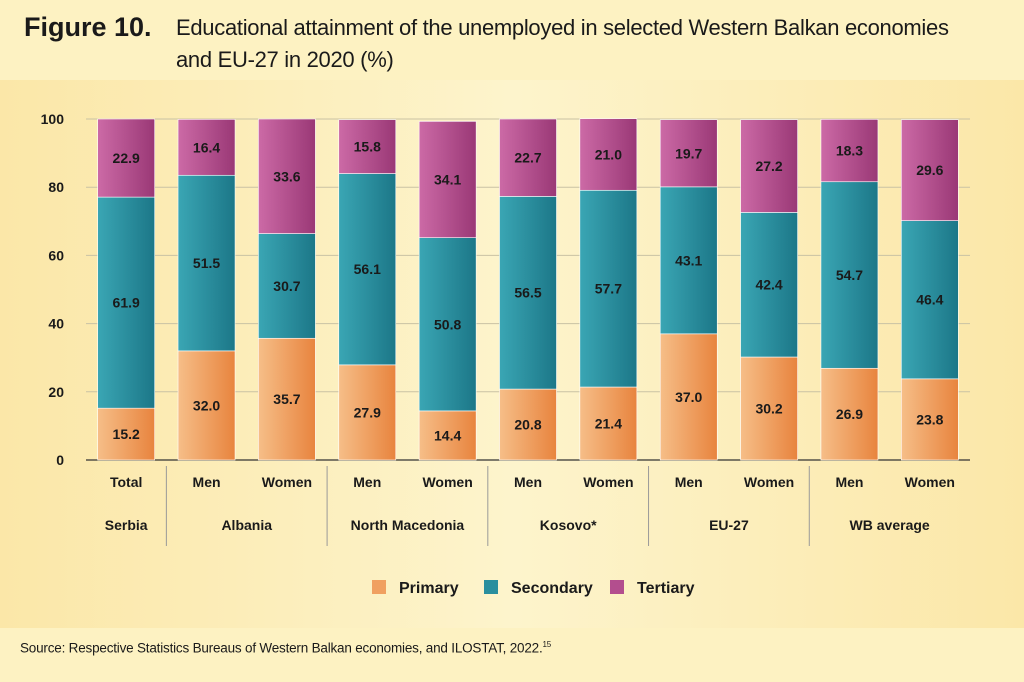 This screenshot has height=682, width=1024. I want to click on data-label: 56.5, so click(527, 293).